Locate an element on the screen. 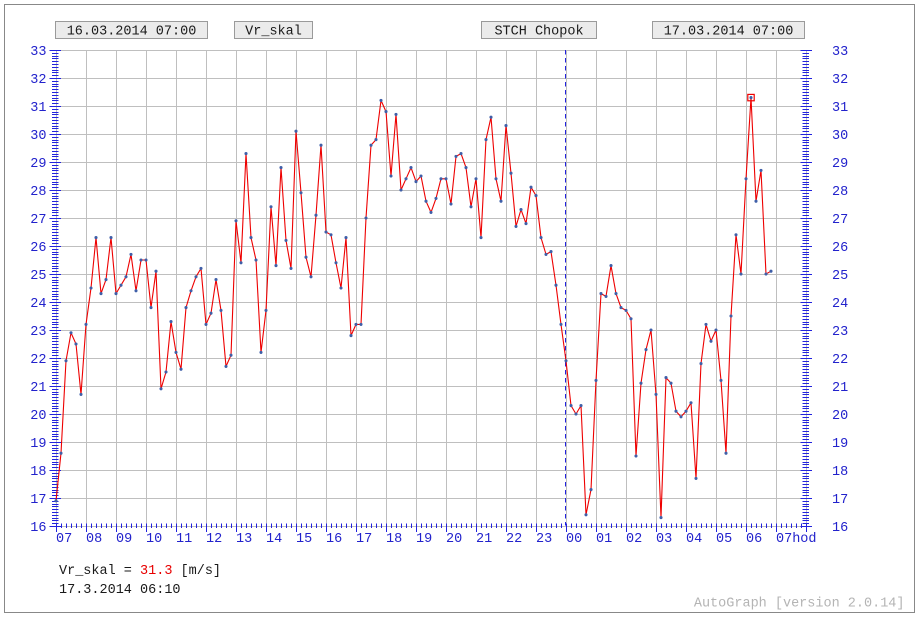 Image resolution: width=919 pixels, height=619 pixels. svg-text: 06 is located at coordinates (754, 539).